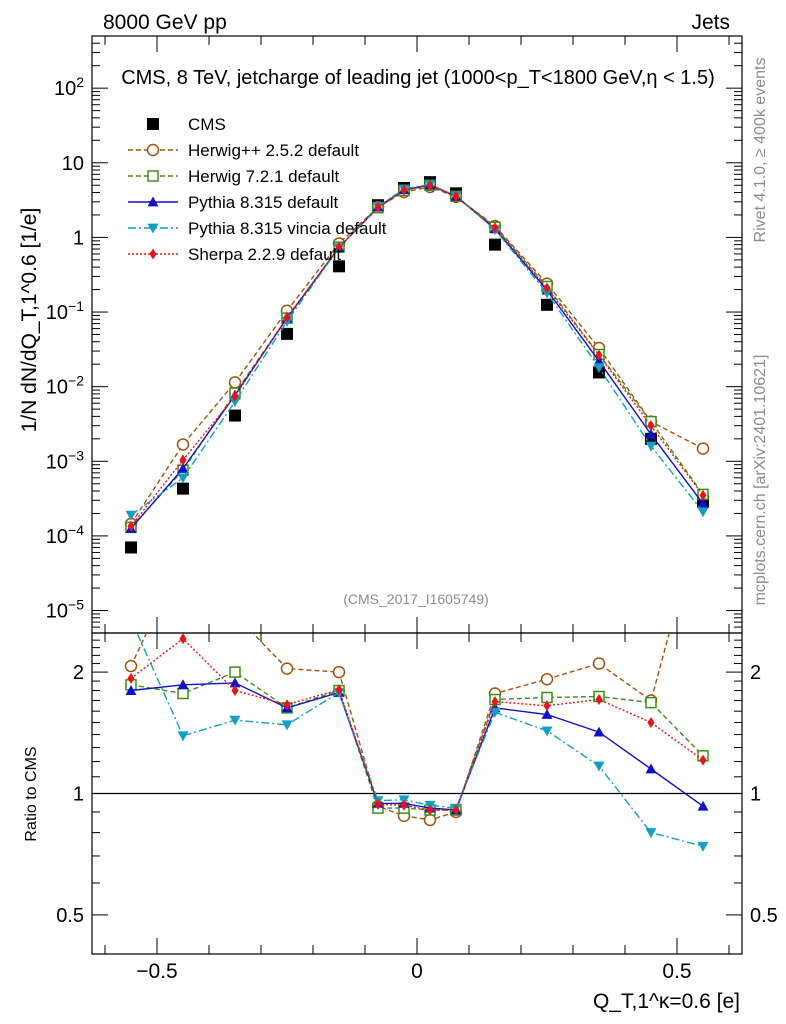 Image resolution: width=786 pixels, height=1024 pixels. I want to click on ratio-y-tick-label: 0.5, so click(70, 916).